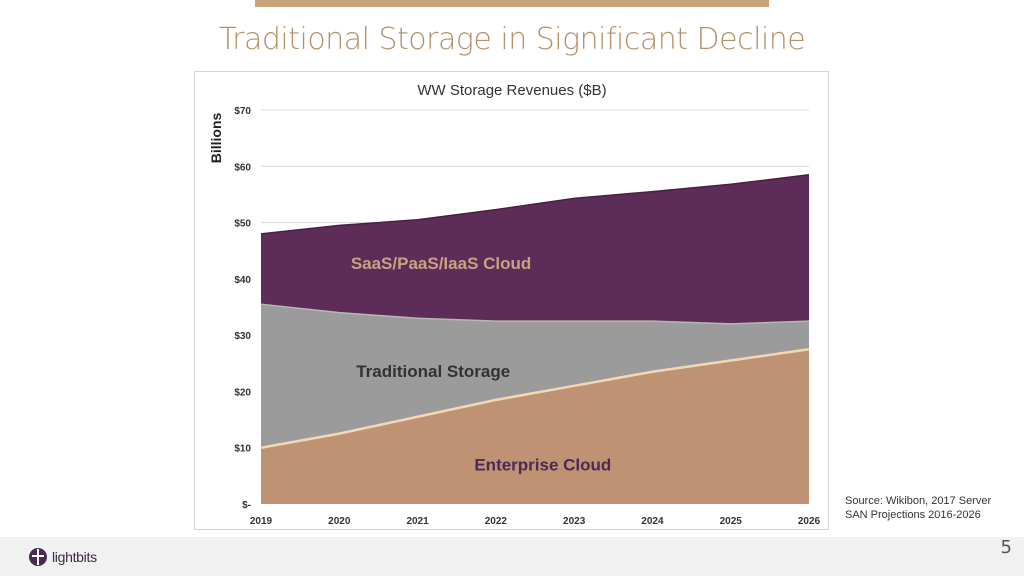 The image size is (1024, 576). I want to click on area-enterprise-cloud, so click(535, 426).